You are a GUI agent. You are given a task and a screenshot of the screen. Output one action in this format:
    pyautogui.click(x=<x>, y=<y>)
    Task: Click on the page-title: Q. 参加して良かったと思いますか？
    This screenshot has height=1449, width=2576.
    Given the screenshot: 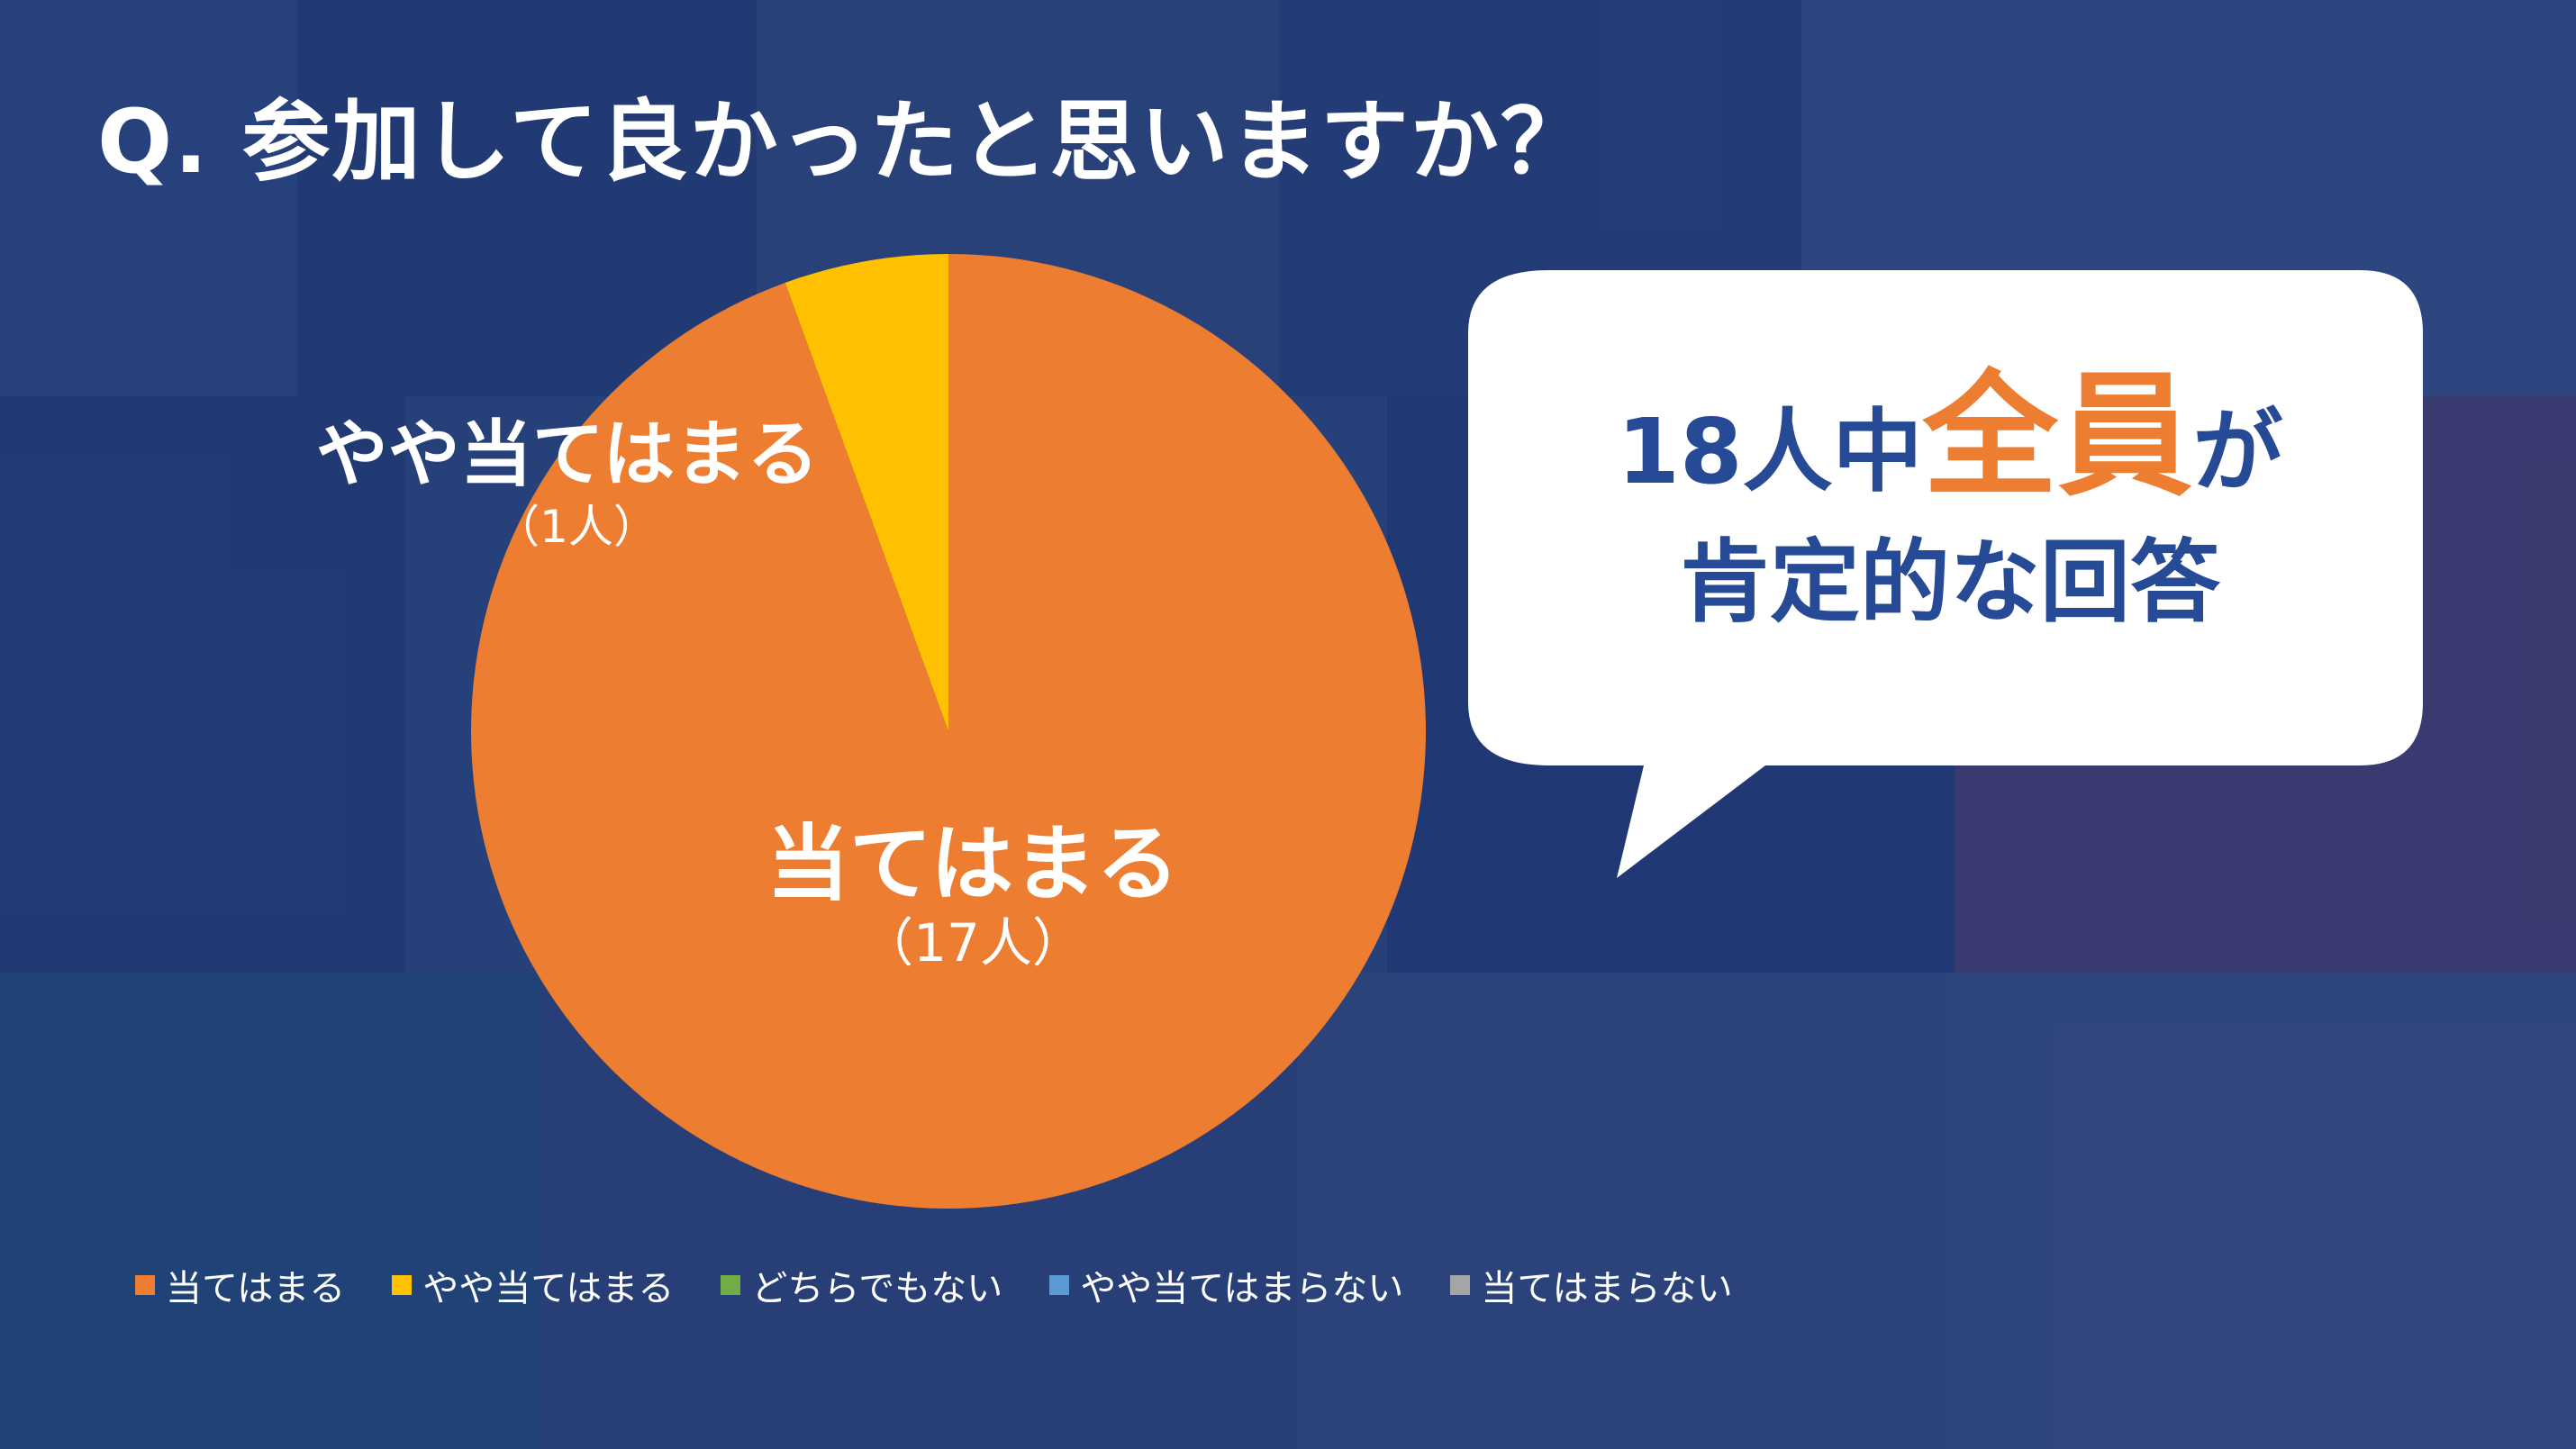 What is the action you would take?
    pyautogui.click(x=844, y=143)
    